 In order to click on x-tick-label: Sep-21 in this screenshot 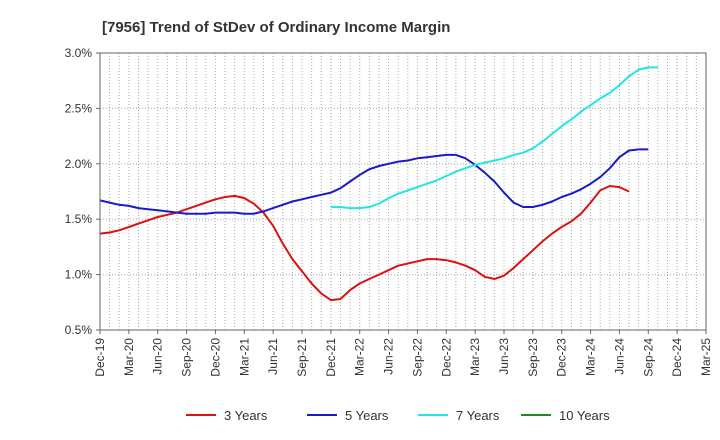, I will do `click(302, 357)`.